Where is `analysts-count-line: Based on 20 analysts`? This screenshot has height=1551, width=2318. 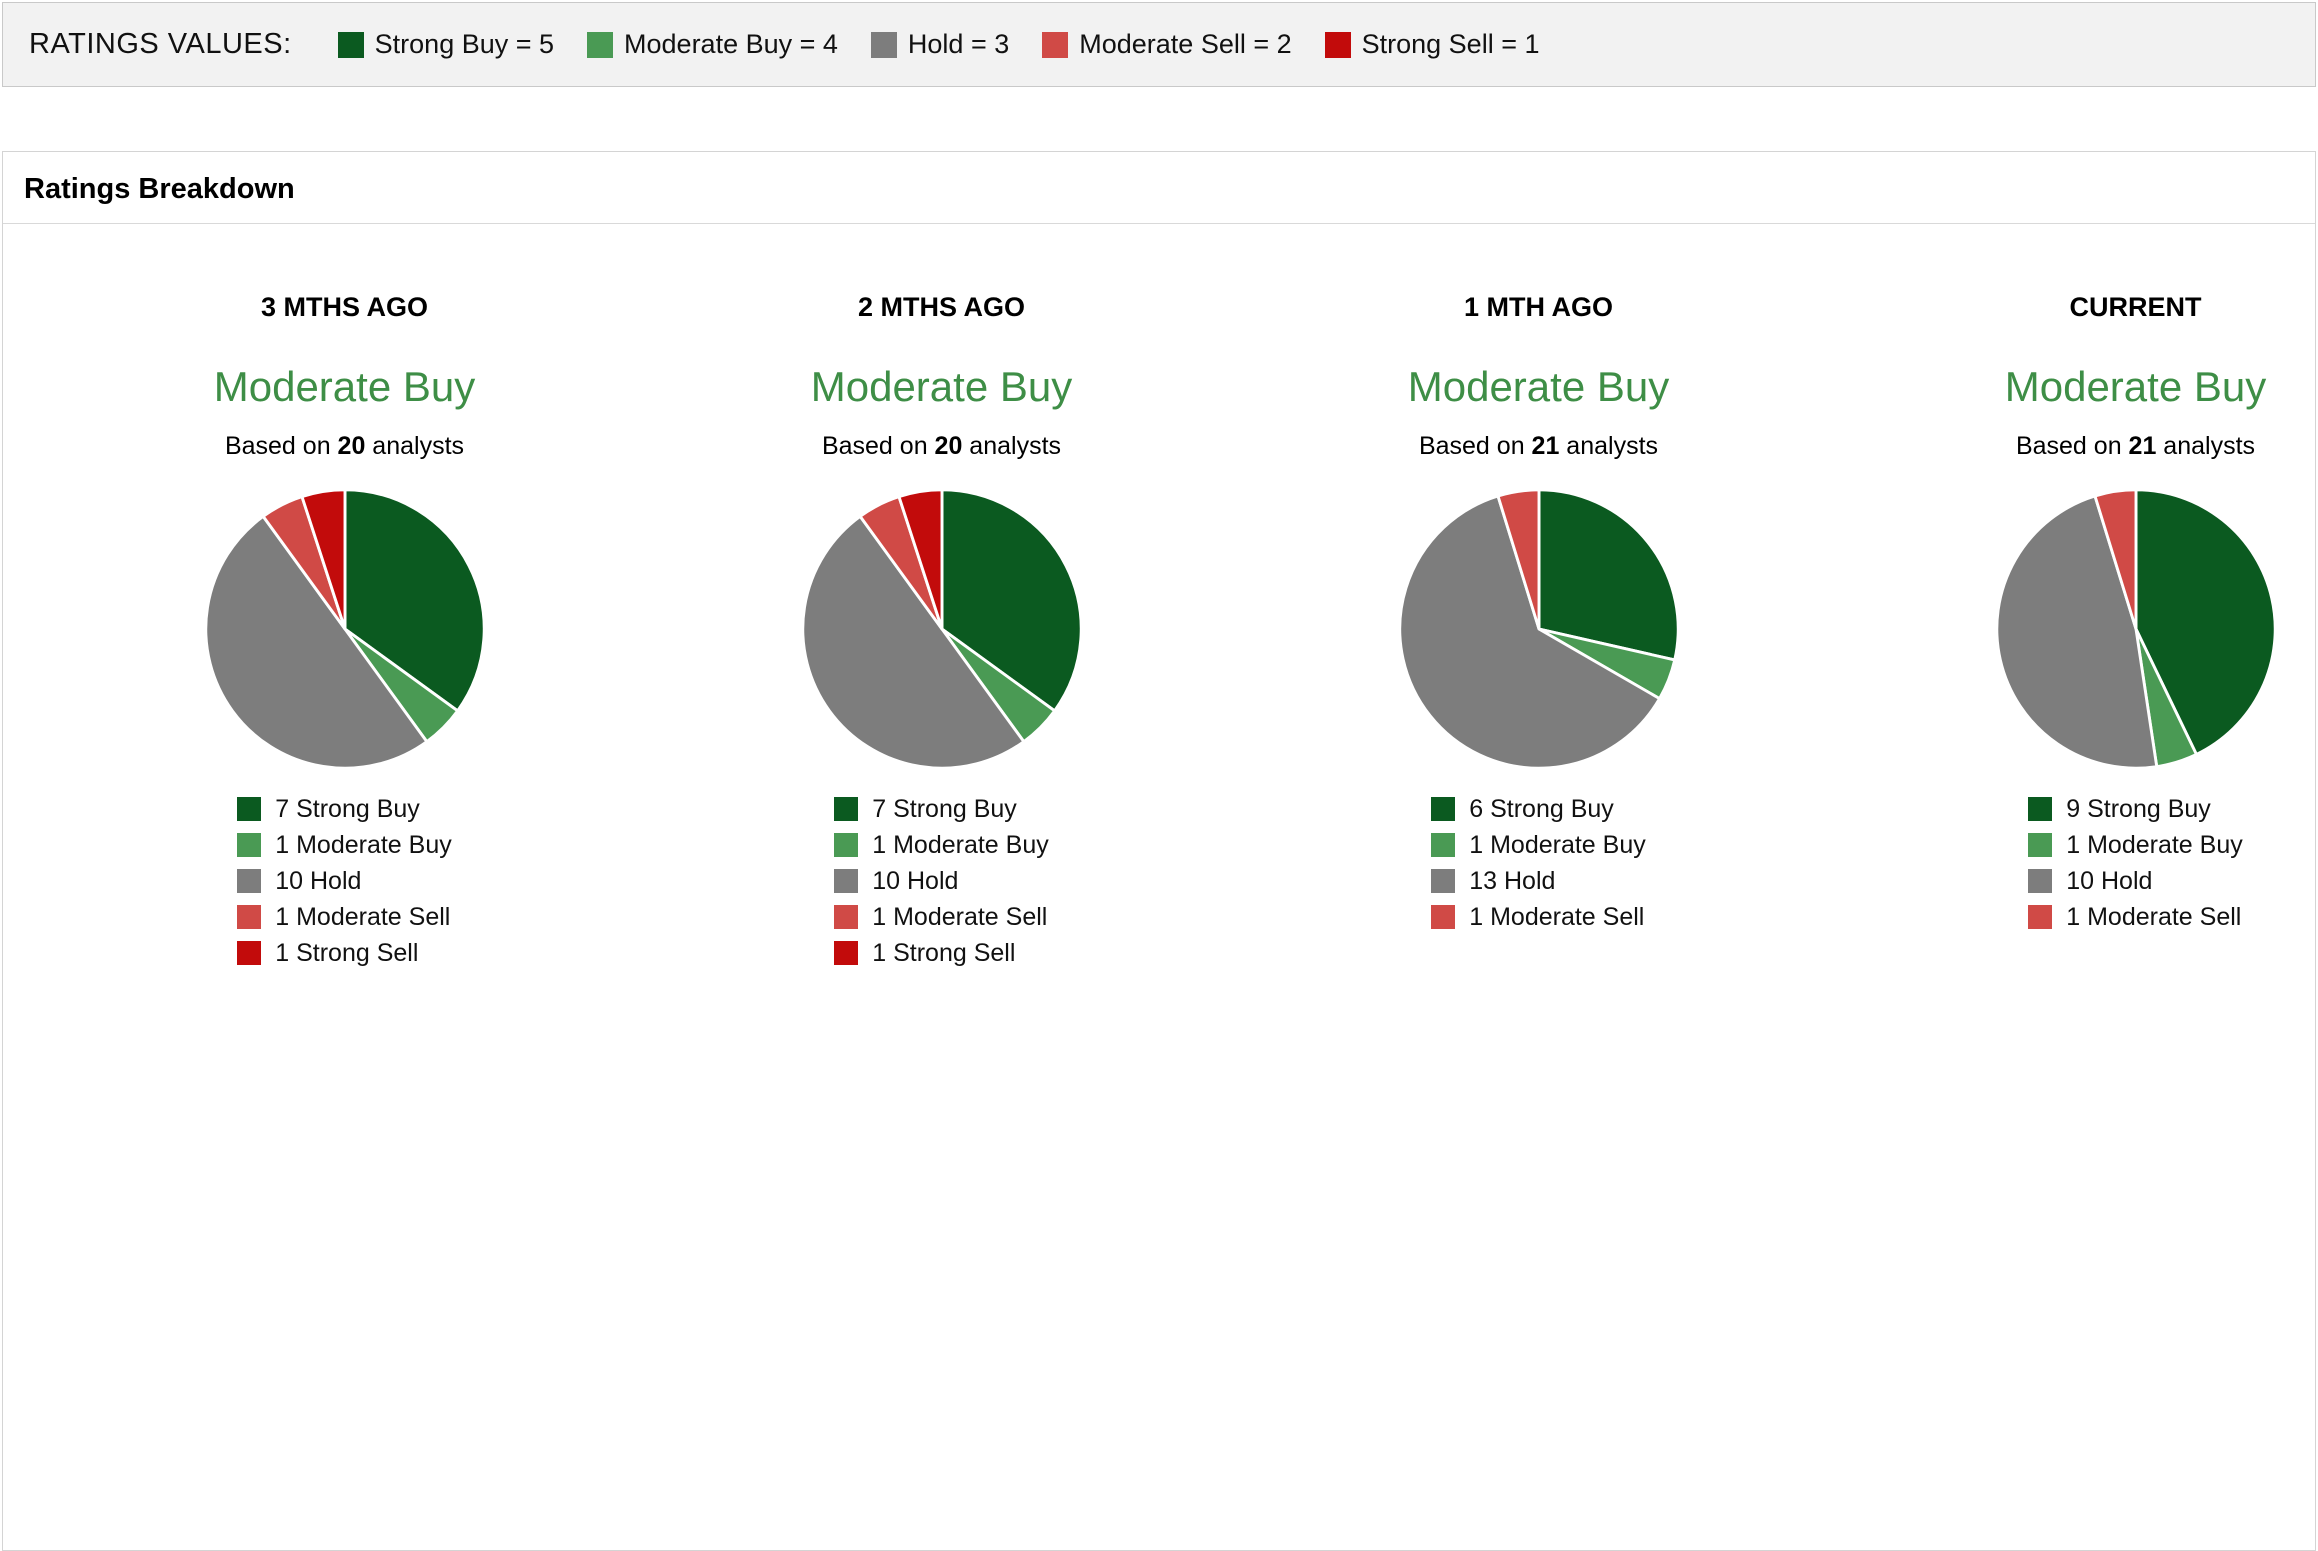
analysts-count-line: Based on 20 analysts is located at coordinates (344, 446).